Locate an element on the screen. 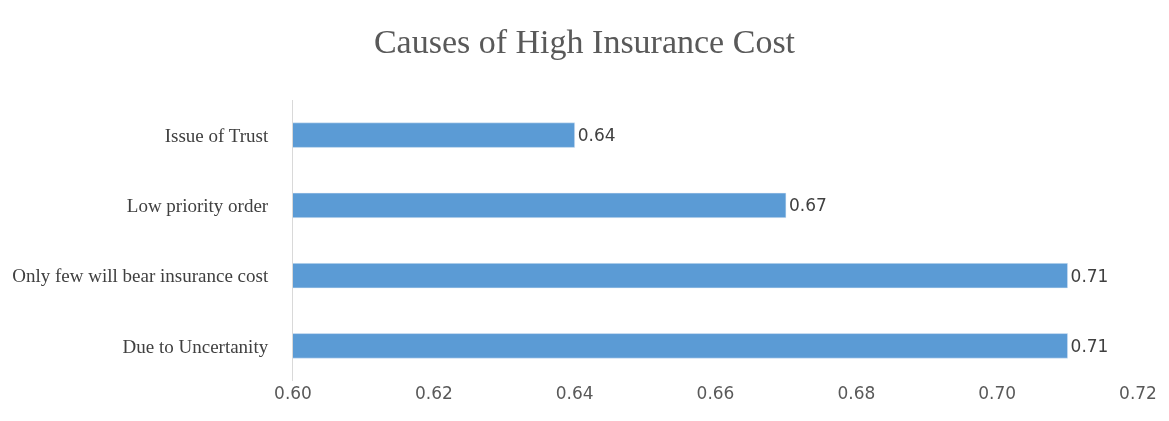 The height and width of the screenshot is (421, 1169). x-tick-label: 0.66 is located at coordinates (715, 393).